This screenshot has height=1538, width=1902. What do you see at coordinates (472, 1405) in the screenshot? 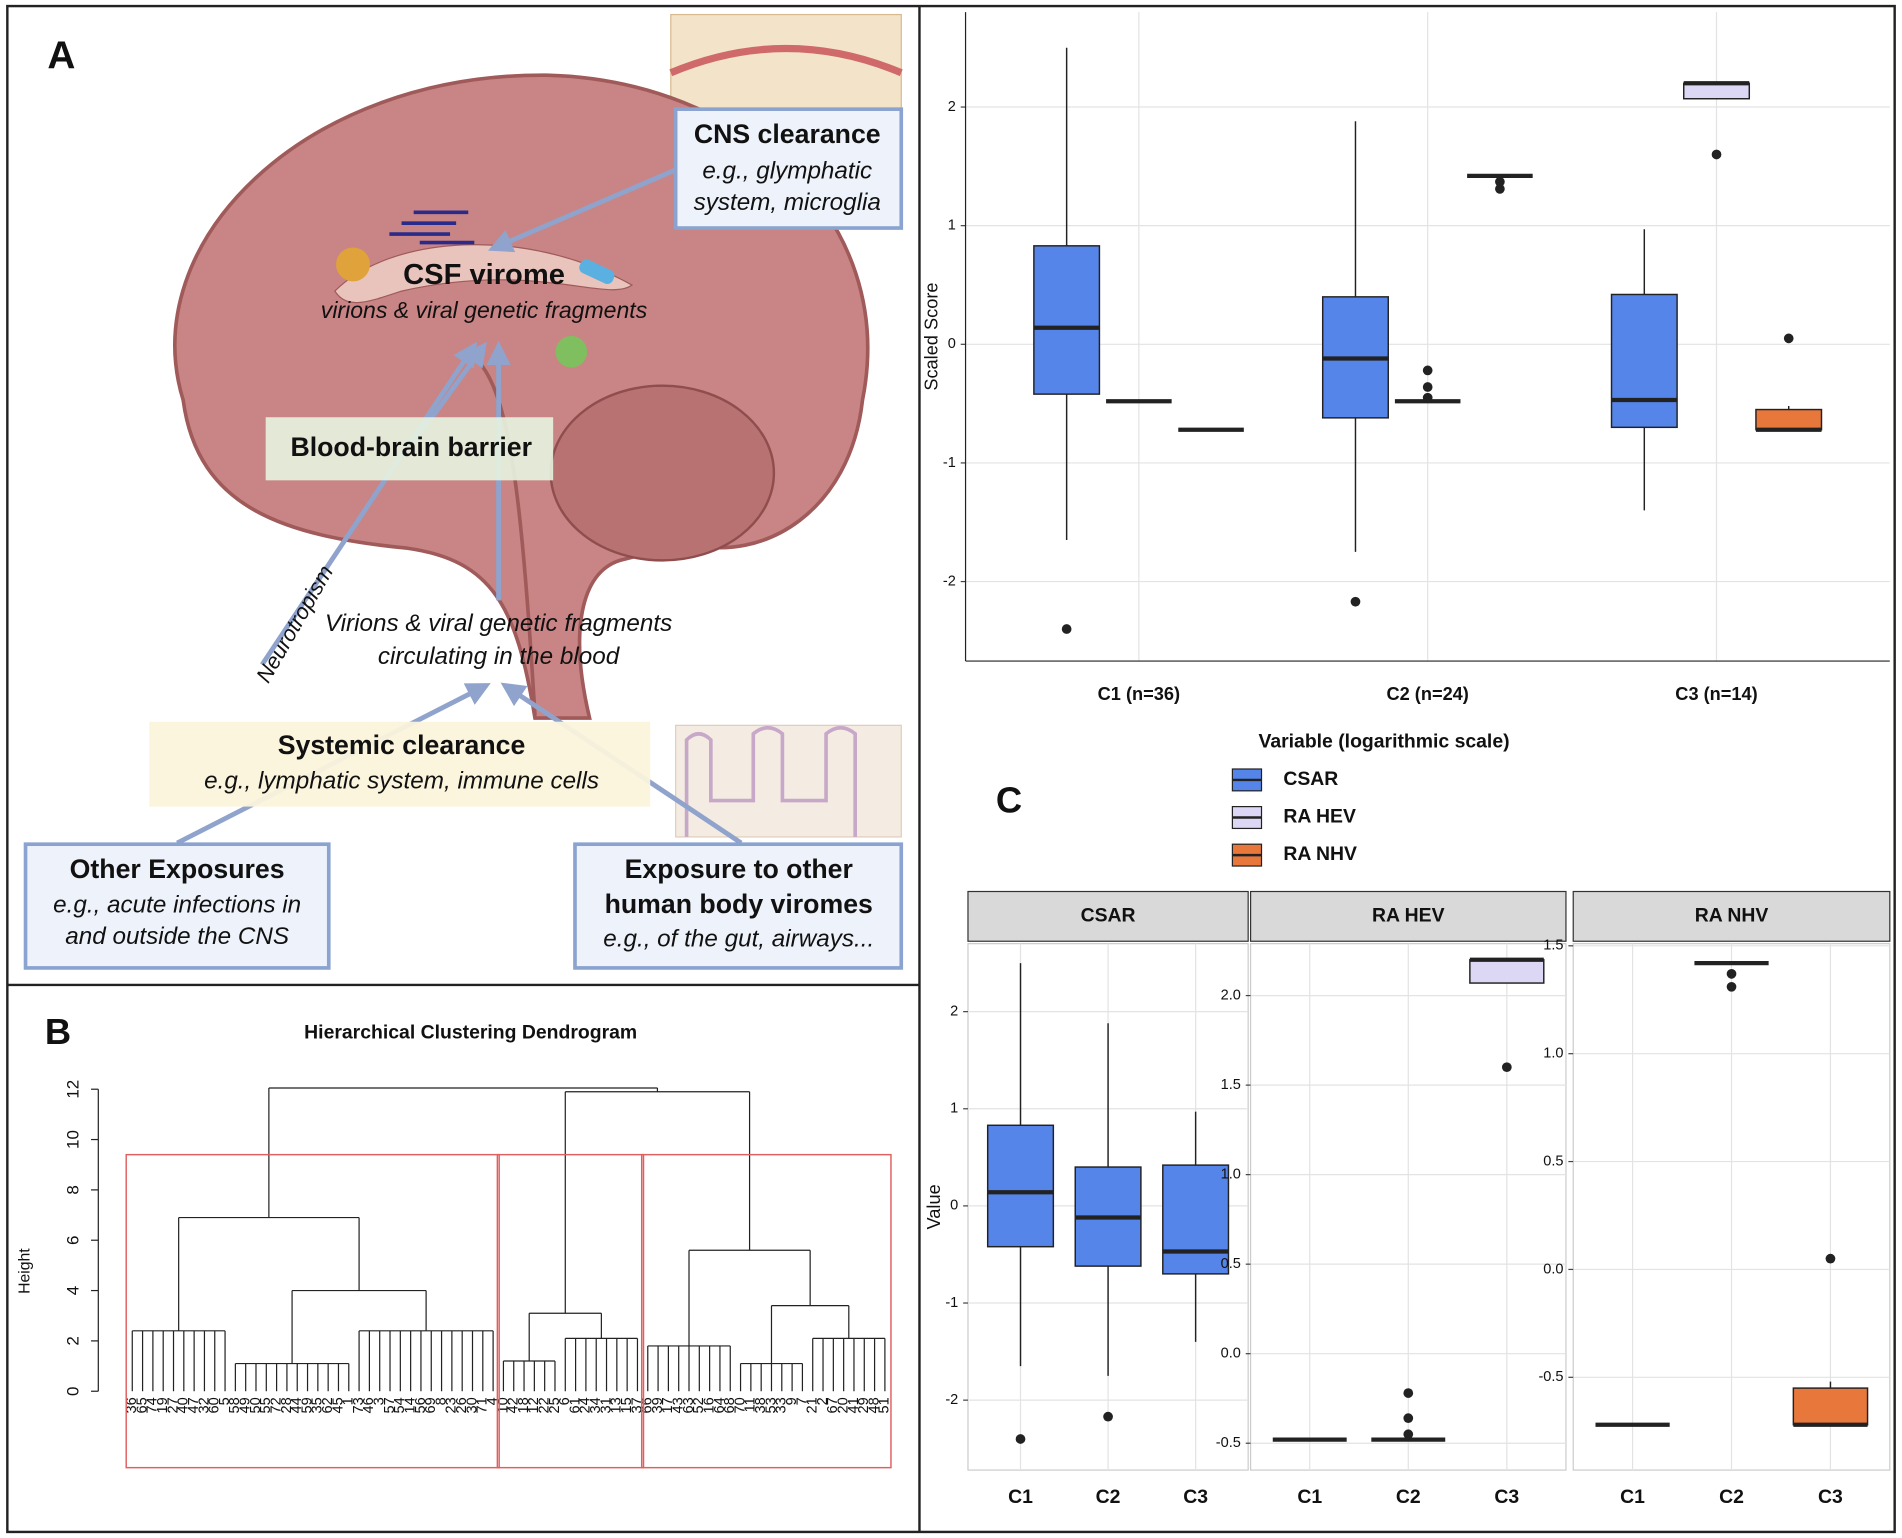
I see `leaf-label: 30` at bounding box center [472, 1405].